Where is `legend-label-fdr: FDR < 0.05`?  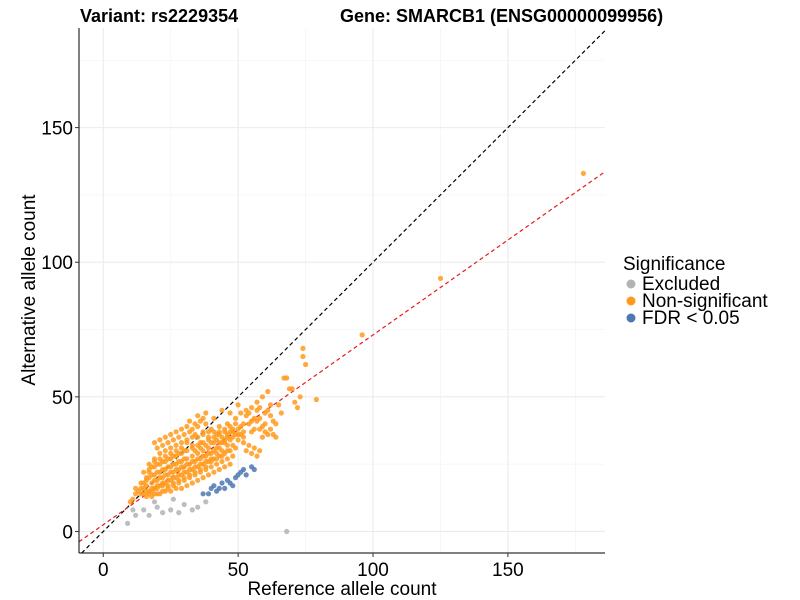
legend-label-fdr: FDR < 0.05 is located at coordinates (691, 318).